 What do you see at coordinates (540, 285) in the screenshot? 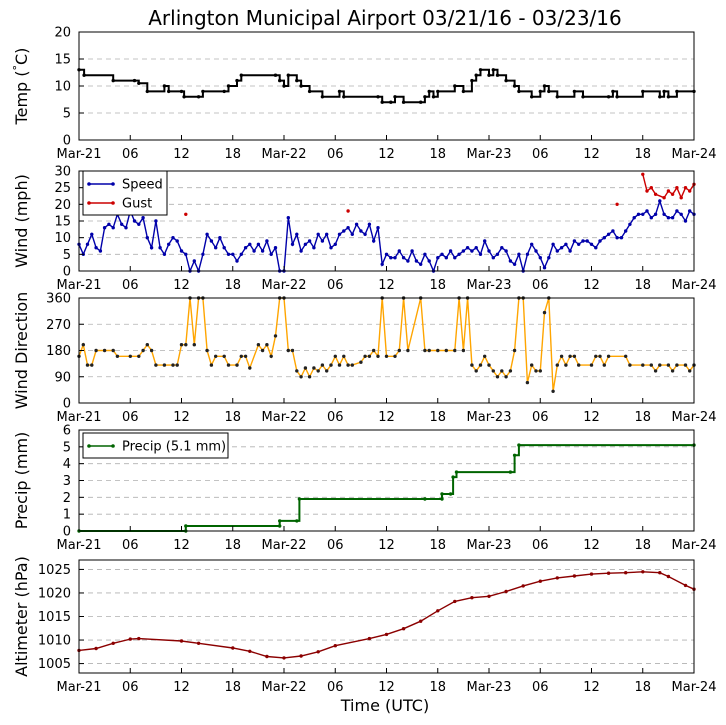
I see `wind-speed-x-tick-label: 06` at bounding box center [540, 285].